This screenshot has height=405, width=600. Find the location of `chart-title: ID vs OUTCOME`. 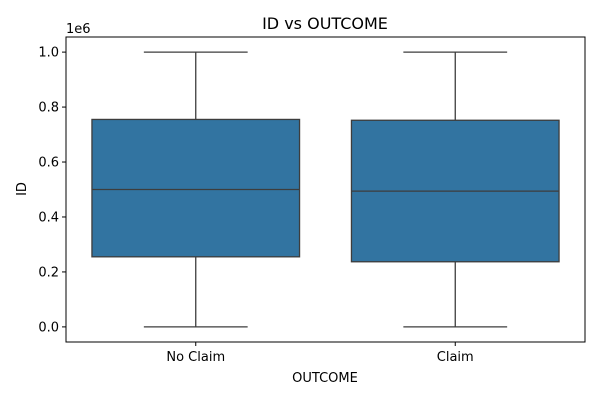

chart-title: ID vs OUTCOME is located at coordinates (325, 23).